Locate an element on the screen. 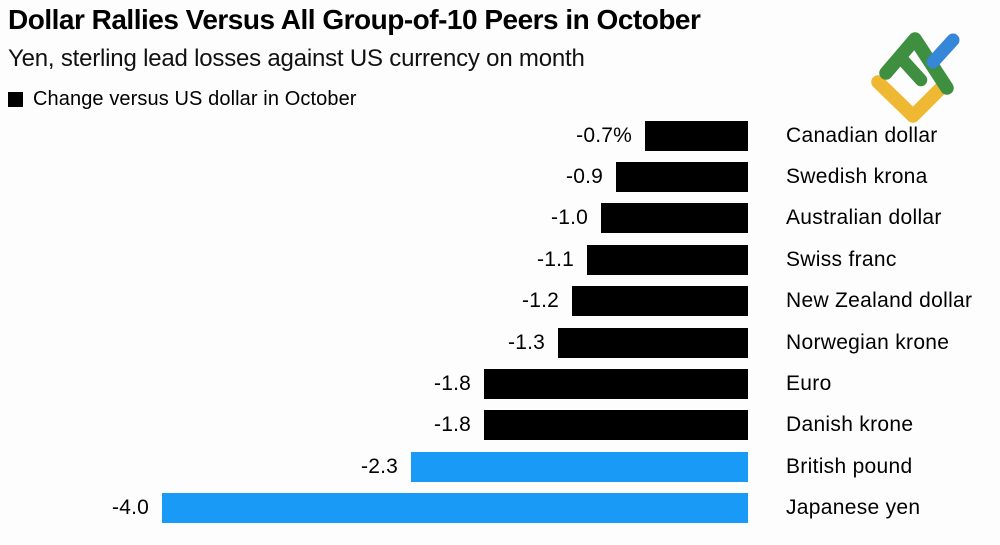 This screenshot has height=545, width=1000. currency-label: Norwegian krone is located at coordinates (868, 342).